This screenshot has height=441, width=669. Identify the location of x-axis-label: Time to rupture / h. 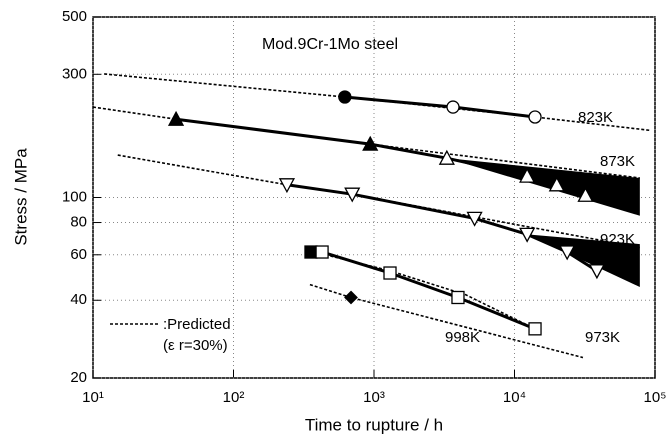
(374, 424).